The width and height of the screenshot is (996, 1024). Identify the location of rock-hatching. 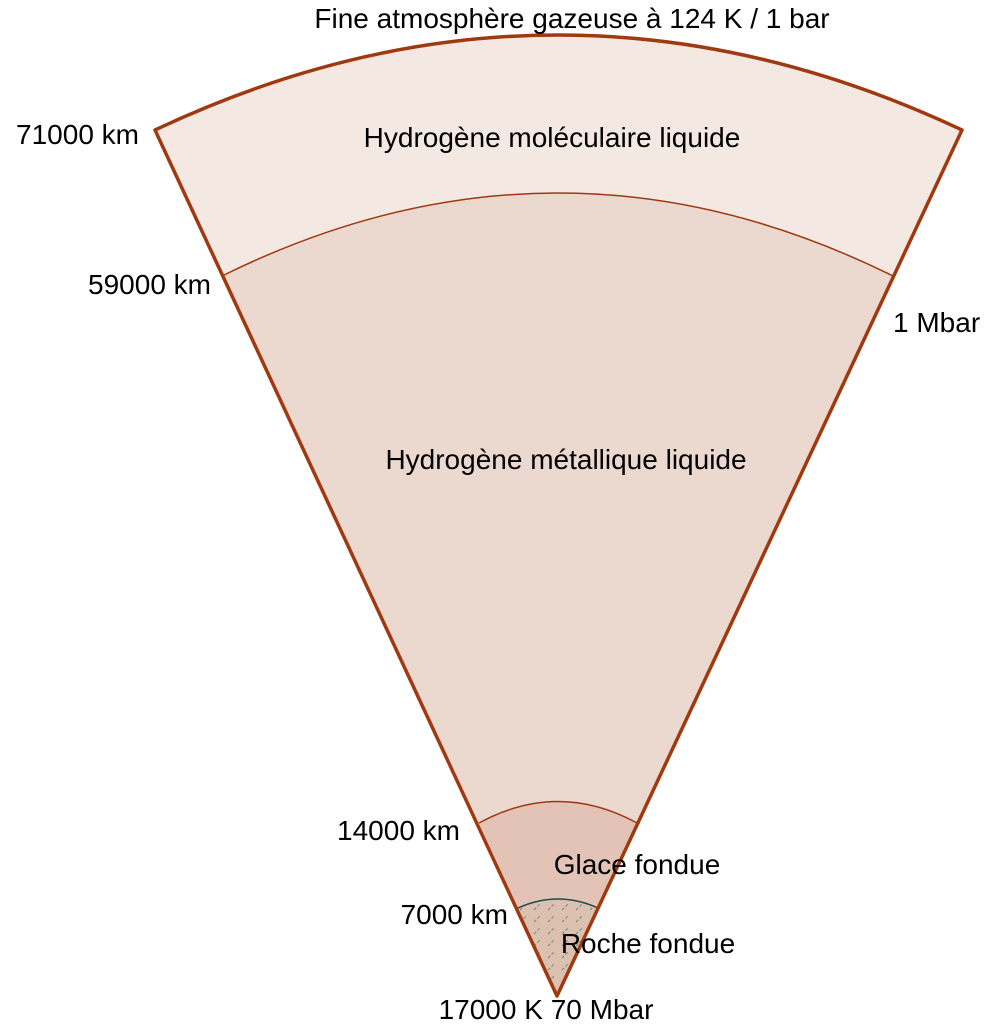
(558, 947).